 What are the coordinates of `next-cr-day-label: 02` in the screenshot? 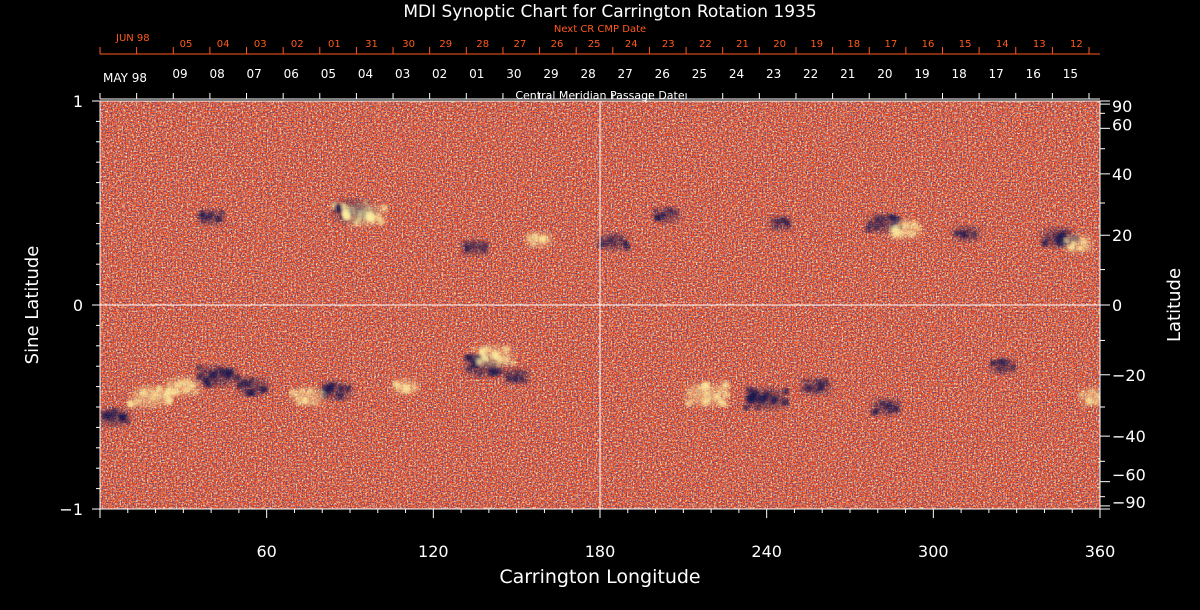 It's located at (297, 44).